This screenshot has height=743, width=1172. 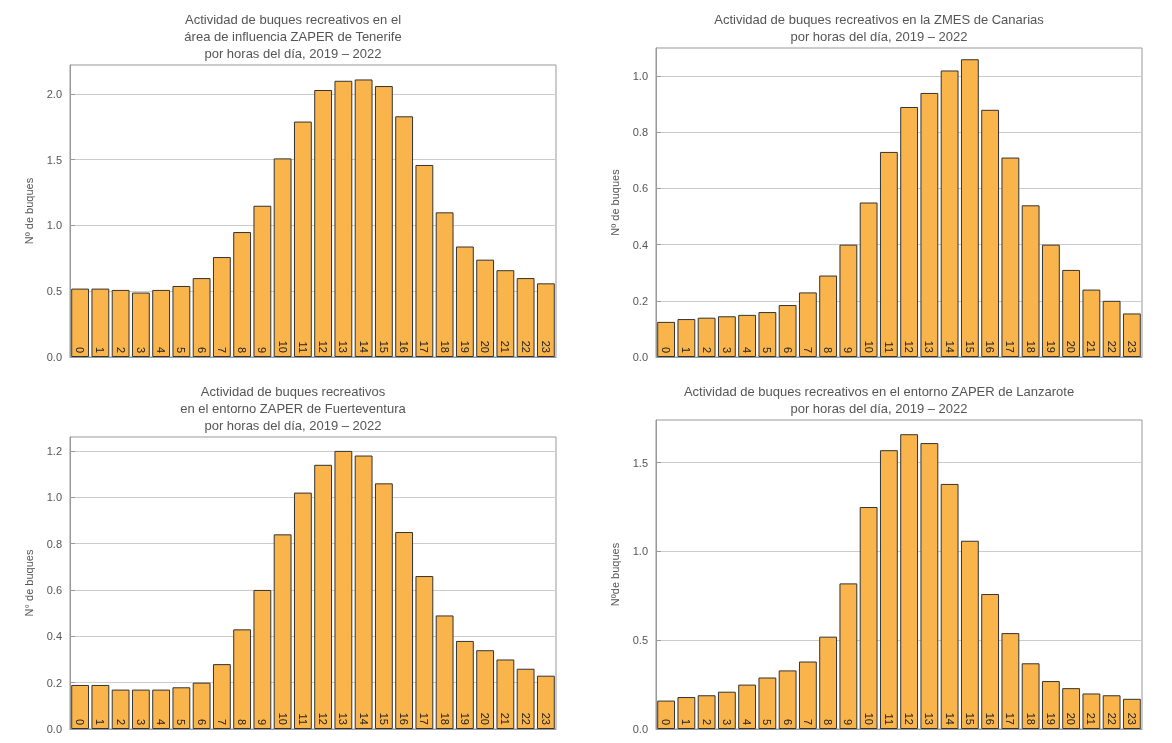 I want to click on x-tick-label: 23, so click(x=1131, y=718).